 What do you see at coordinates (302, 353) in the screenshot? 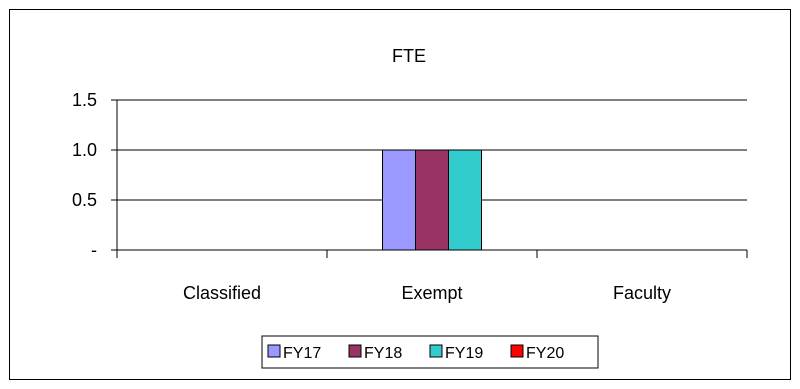
I see `legend-label: FY17` at bounding box center [302, 353].